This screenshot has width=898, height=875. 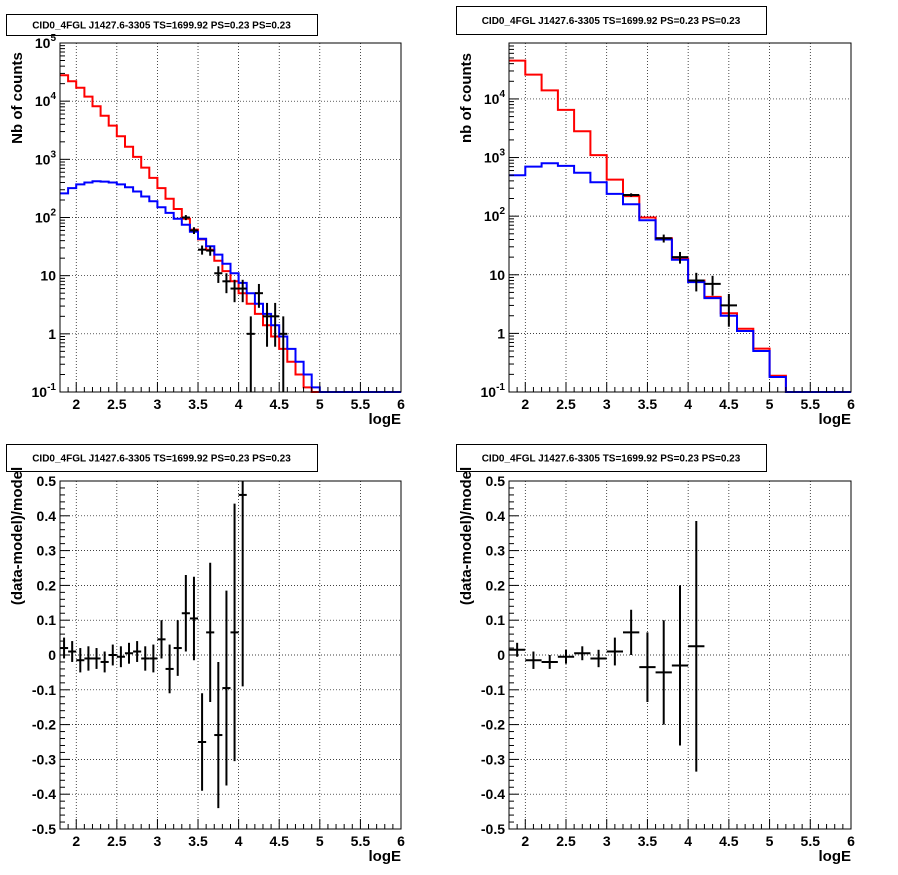 What do you see at coordinates (48, 276) in the screenshot?
I see `y-tick-label: 10` at bounding box center [48, 276].